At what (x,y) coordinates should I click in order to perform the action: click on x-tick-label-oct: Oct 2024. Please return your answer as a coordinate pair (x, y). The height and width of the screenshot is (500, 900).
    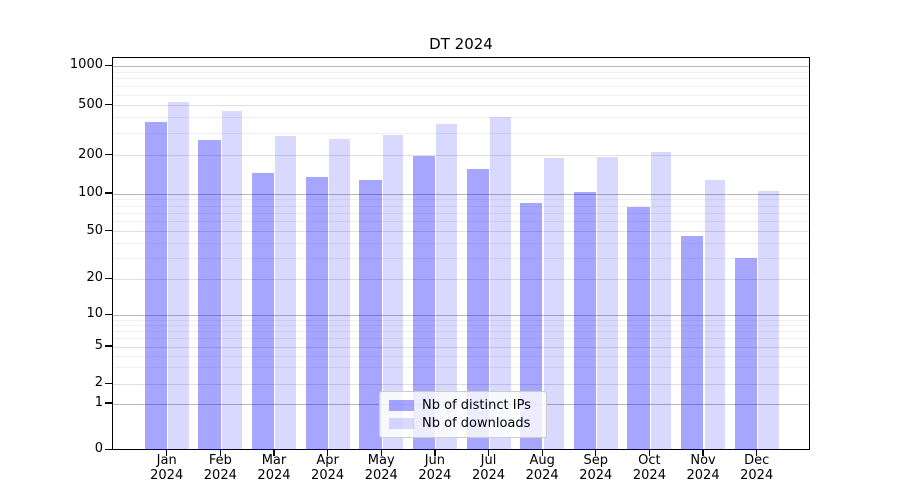
    Looking at the image, I should click on (649, 468).